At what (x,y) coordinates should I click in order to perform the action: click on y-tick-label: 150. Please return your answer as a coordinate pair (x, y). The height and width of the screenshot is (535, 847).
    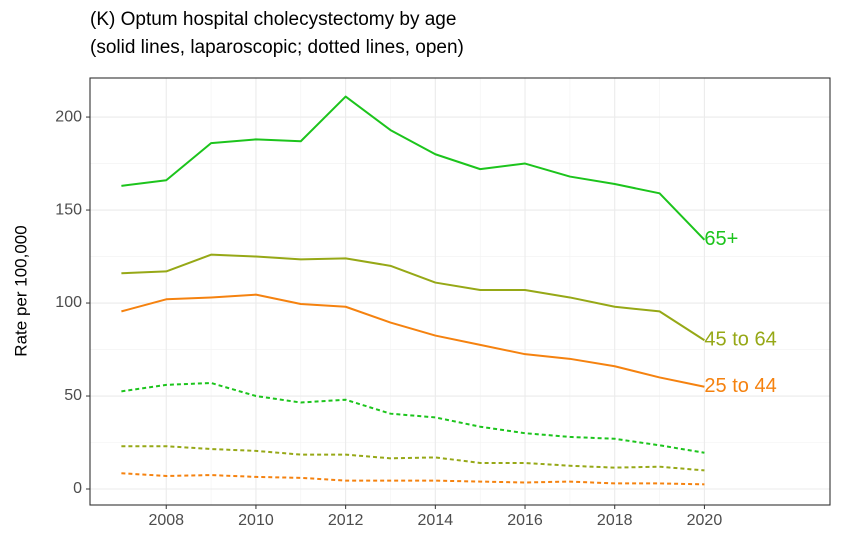
    Looking at the image, I should click on (68, 209).